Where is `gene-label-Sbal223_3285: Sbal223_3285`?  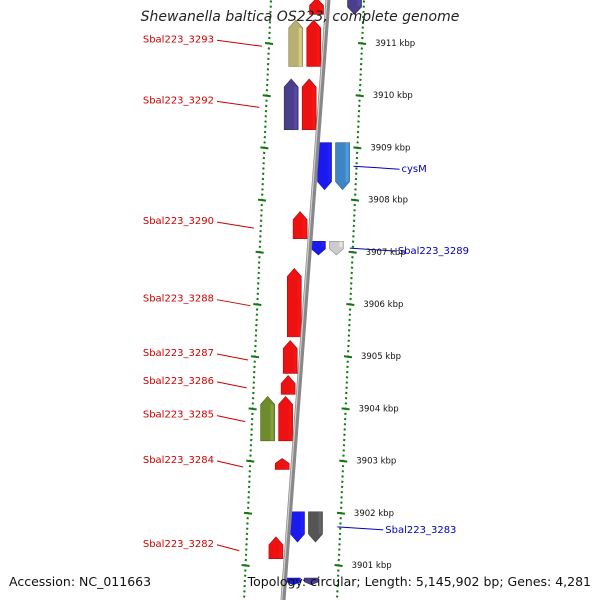 gene-label-Sbal223_3285: Sbal223_3285 is located at coordinates (178, 415).